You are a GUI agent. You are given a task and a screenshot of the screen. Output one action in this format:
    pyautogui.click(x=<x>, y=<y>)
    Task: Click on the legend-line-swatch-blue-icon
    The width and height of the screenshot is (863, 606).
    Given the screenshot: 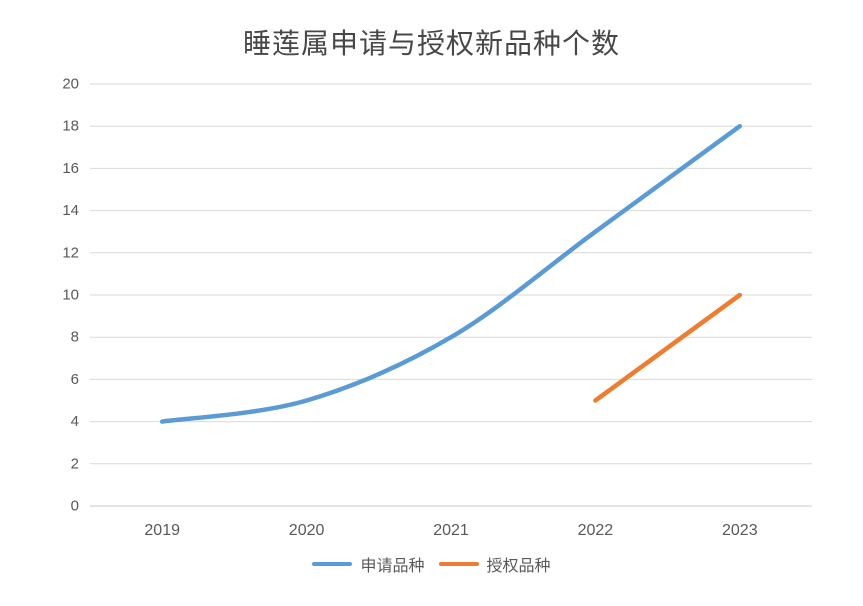 What is the action you would take?
    pyautogui.click(x=332, y=564)
    